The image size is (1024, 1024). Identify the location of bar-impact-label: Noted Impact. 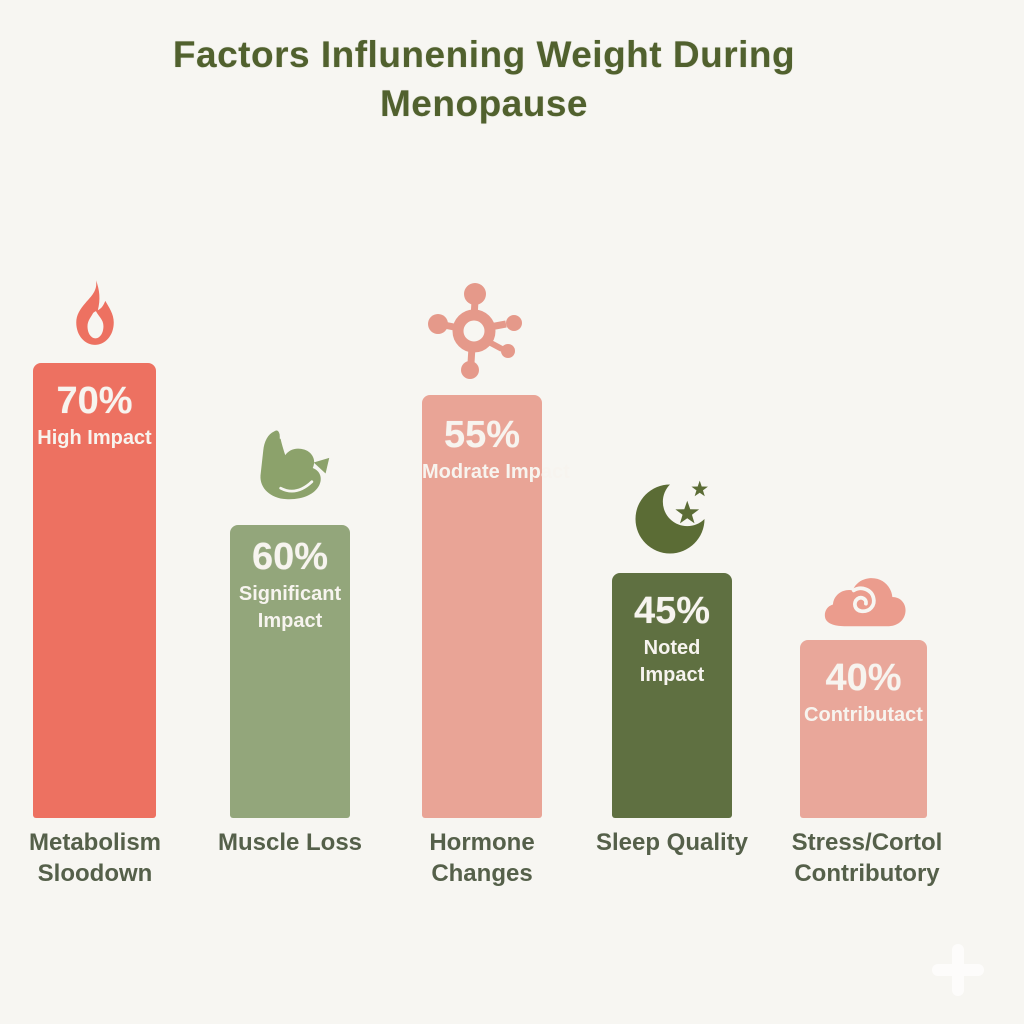
(672, 661).